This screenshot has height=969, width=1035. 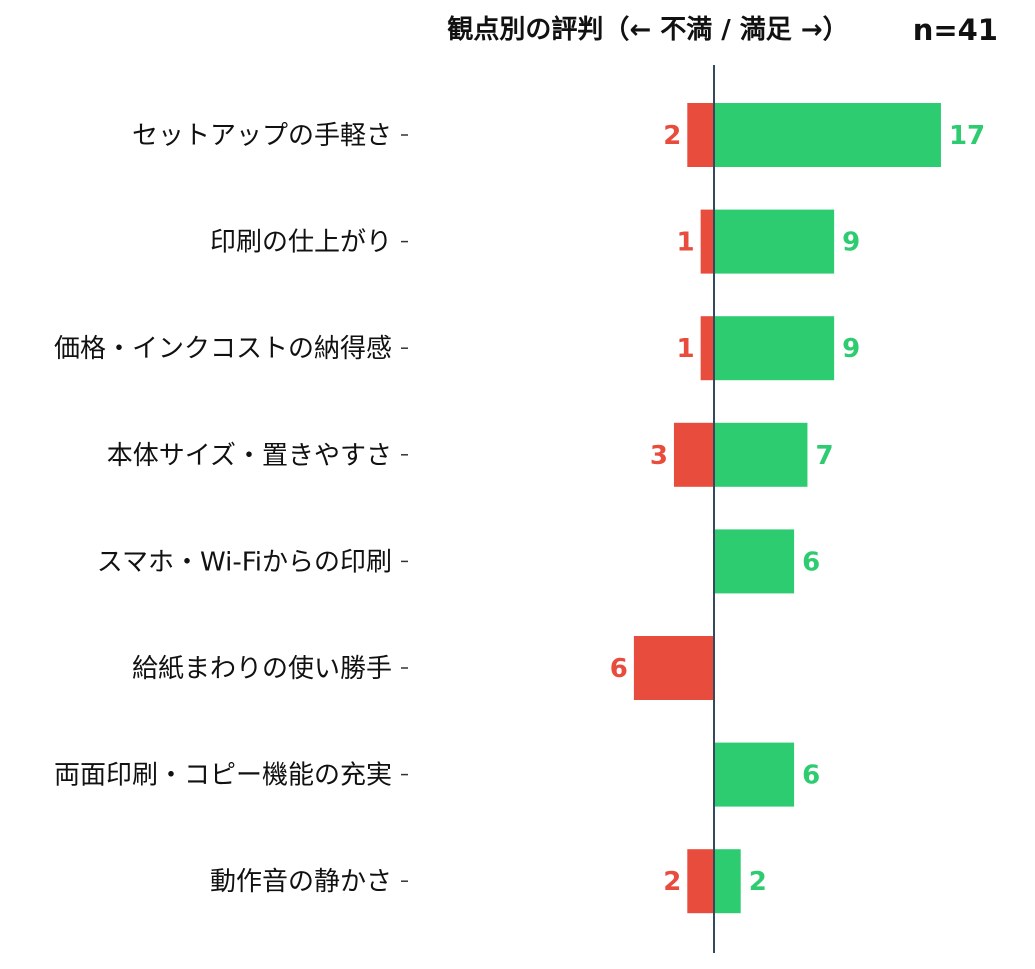 I want to click on category-label: セットアップの手軽さ, so click(x=262, y=136).